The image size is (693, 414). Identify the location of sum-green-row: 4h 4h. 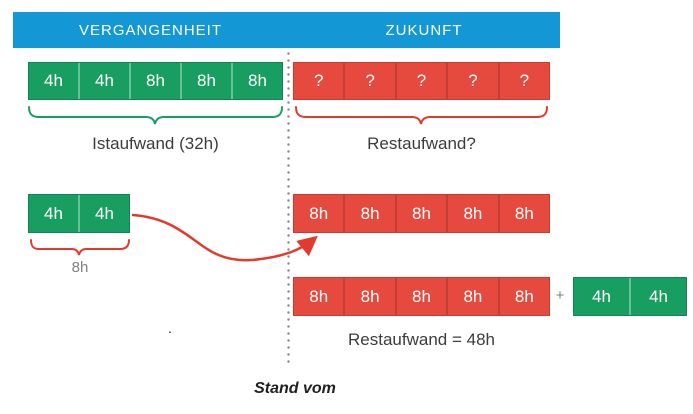
(630, 296).